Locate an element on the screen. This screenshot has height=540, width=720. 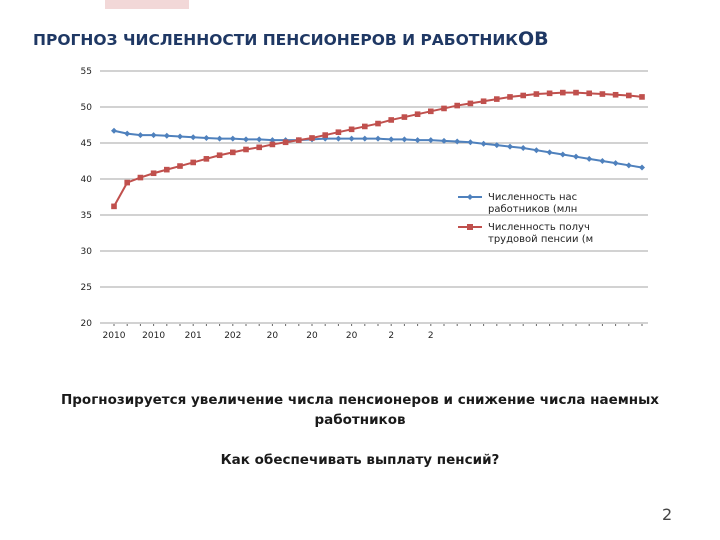
y-tick-label: 45 is located at coordinates (86, 144).